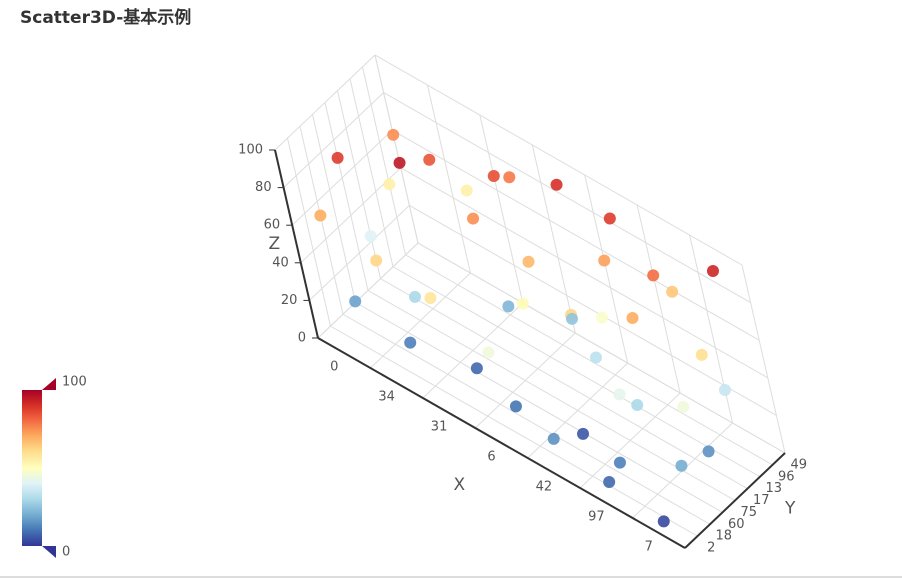 The image size is (902, 579). I want to click on z-tick-label: 20, so click(289, 300).